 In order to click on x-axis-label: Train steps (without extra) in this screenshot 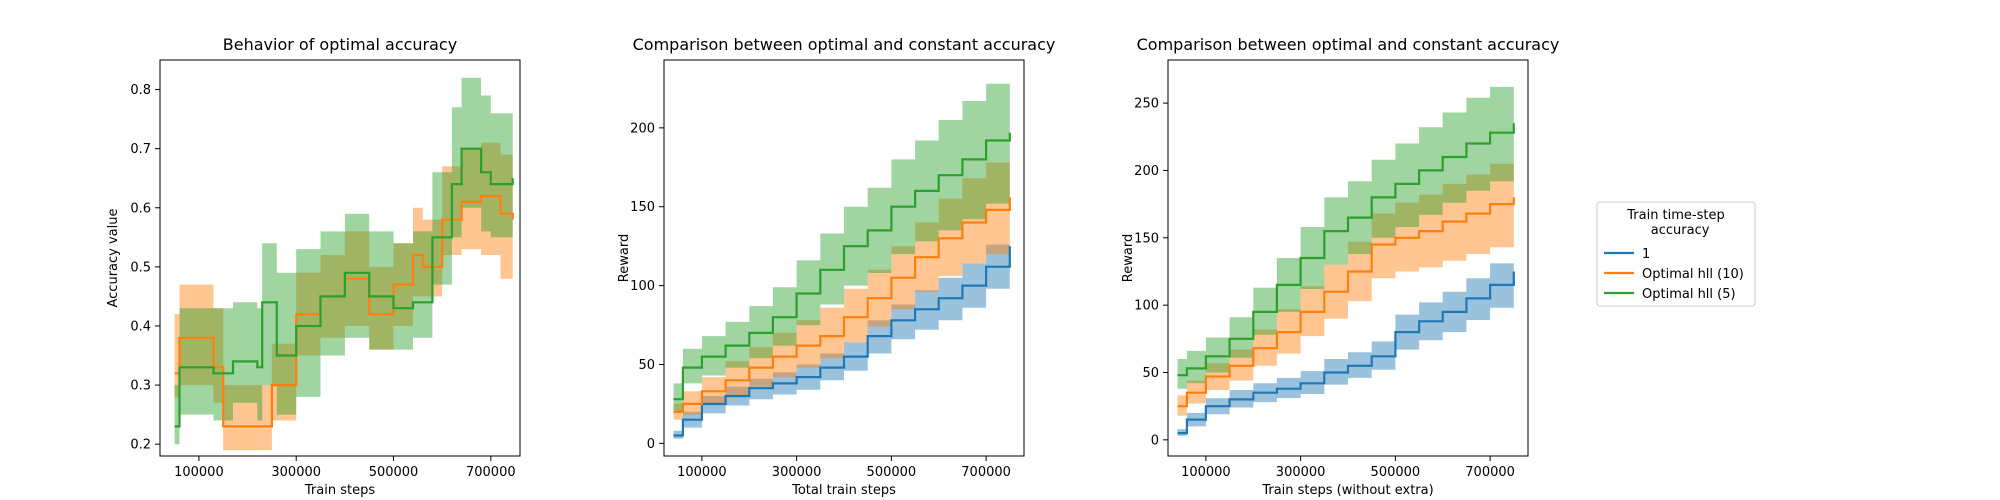, I will do `click(1347, 490)`.